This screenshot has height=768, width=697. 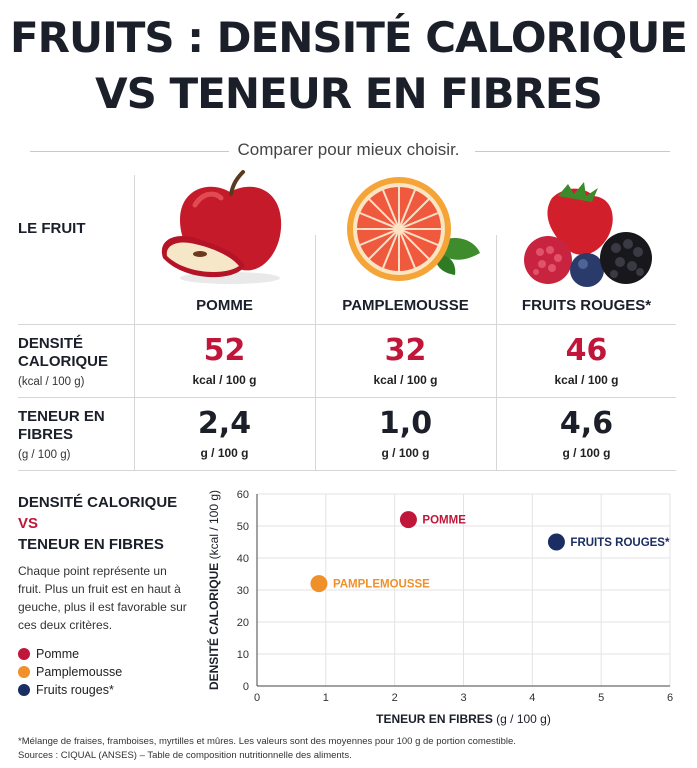 What do you see at coordinates (405, 453) in the screenshot?
I see `fibres-unit-pamplemousse: g / 100 g` at bounding box center [405, 453].